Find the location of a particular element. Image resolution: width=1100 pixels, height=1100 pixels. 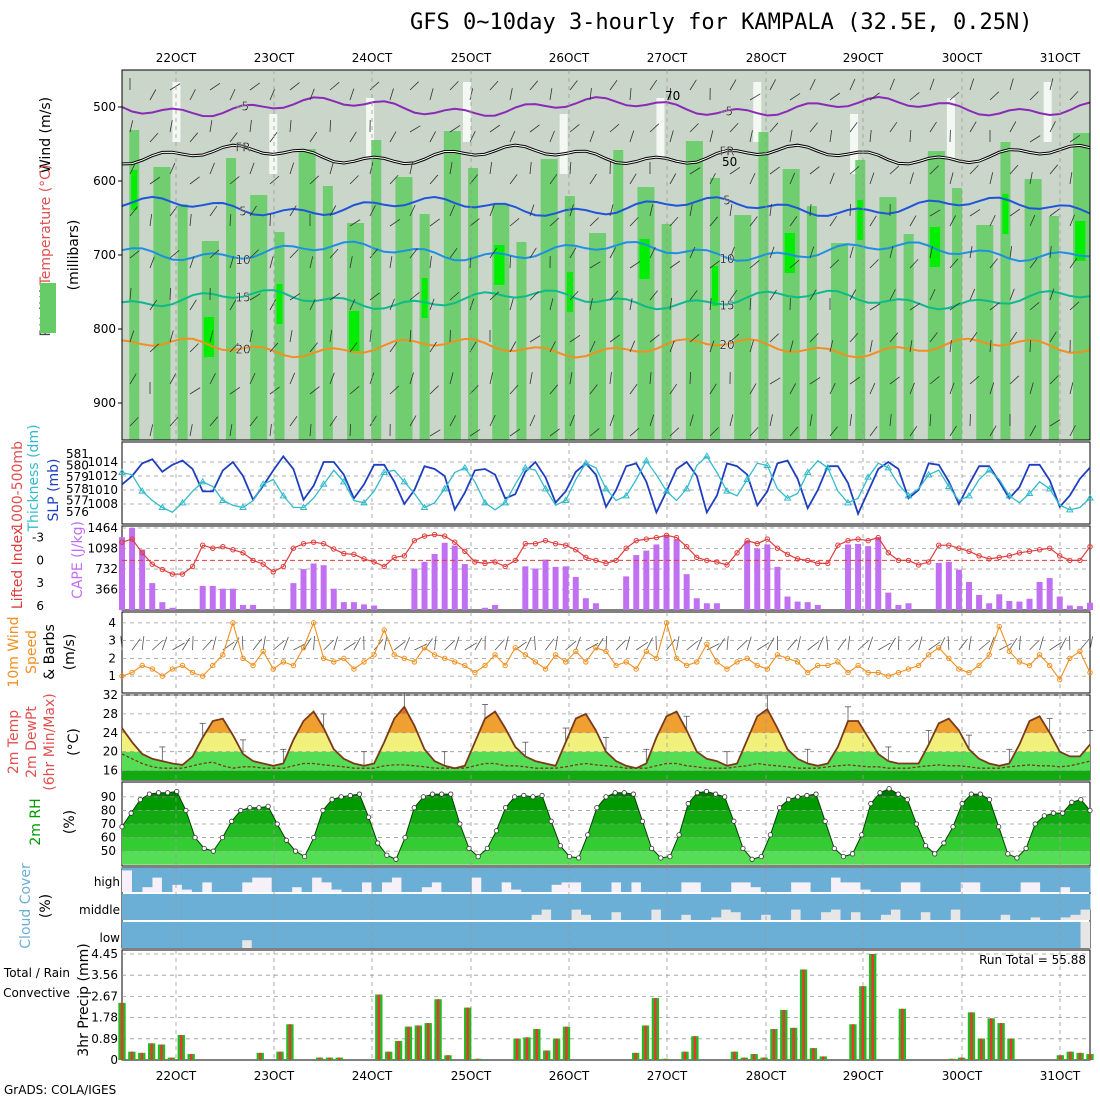

top-day-label: 29OCT is located at coordinates (863, 58).